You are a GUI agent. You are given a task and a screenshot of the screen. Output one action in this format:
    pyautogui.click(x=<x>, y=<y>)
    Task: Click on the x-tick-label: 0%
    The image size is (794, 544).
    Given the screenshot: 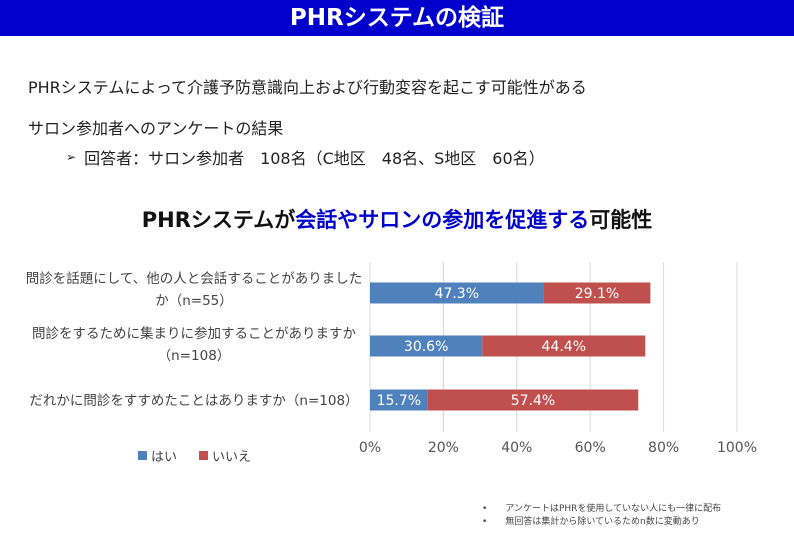 What is the action you would take?
    pyautogui.click(x=370, y=448)
    